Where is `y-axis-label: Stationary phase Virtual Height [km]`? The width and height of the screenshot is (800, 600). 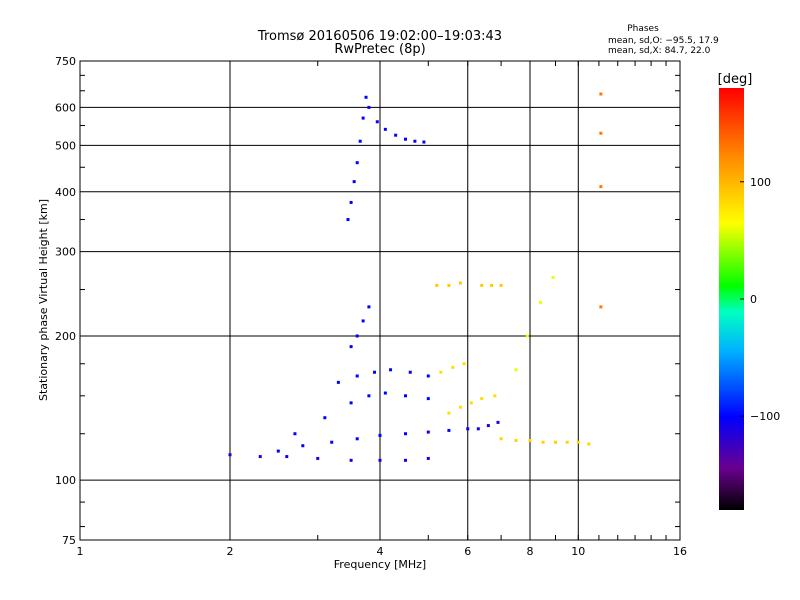 y-axis-label: Stationary phase Virtual Height [km] is located at coordinates (43, 300).